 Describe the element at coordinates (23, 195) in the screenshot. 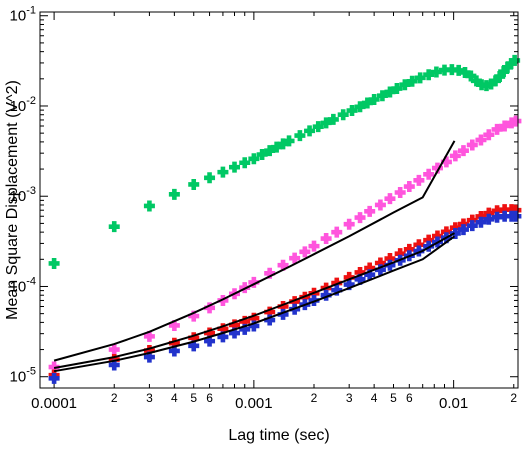

I see `y-tick-label: 10⁻³` at that location.